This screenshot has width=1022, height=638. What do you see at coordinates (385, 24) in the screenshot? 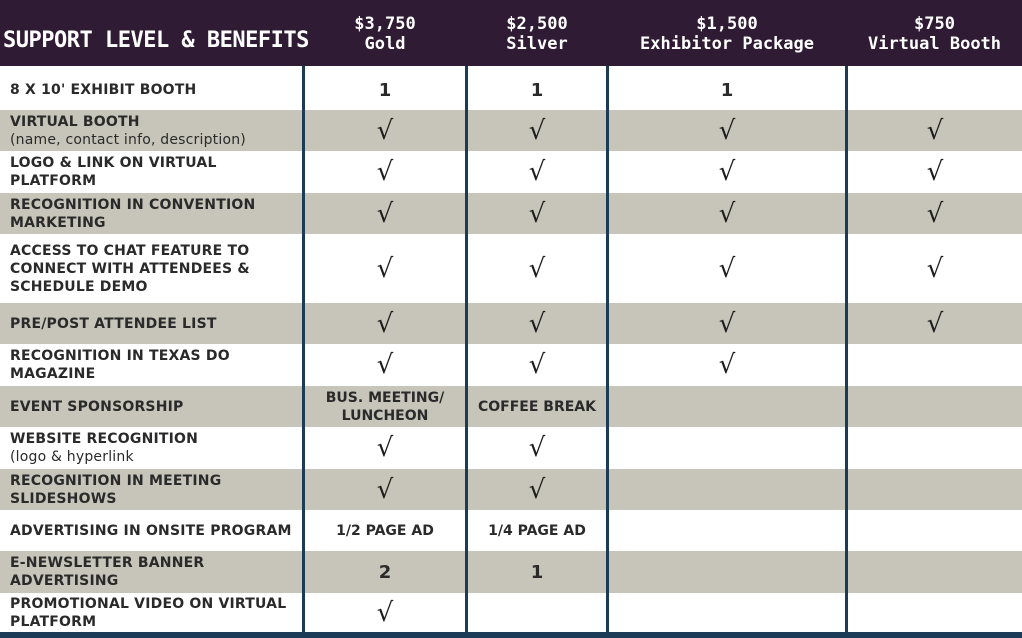
I see `gold-price: $3,750` at bounding box center [385, 24].